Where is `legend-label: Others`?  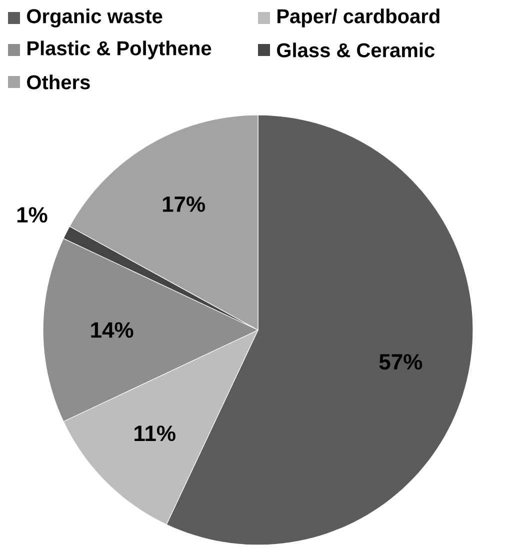
legend-label: Others is located at coordinates (58, 82).